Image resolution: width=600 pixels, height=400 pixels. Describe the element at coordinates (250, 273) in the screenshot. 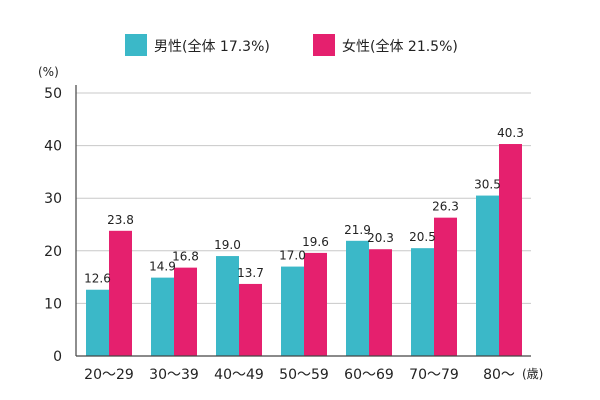

I see `data-label: 13.7` at that location.